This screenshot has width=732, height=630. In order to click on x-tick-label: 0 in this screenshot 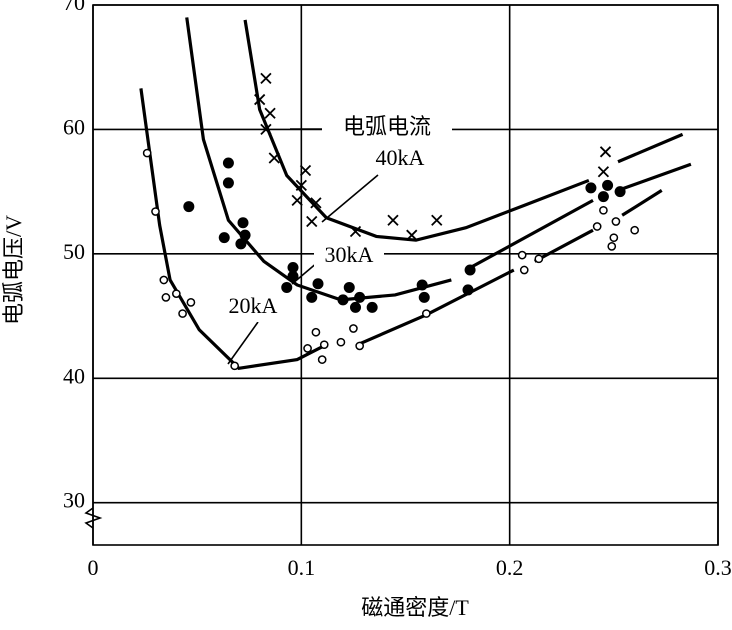, I will do `click(93, 567)`.